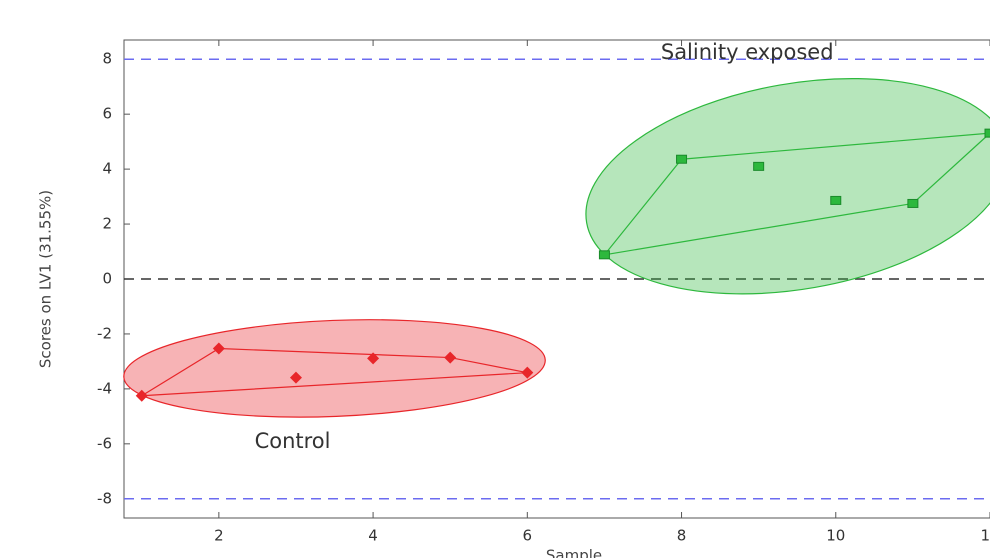 The width and height of the screenshot is (990, 558). What do you see at coordinates (107, 114) in the screenshot?
I see `y-tick-label: 6` at bounding box center [107, 114].